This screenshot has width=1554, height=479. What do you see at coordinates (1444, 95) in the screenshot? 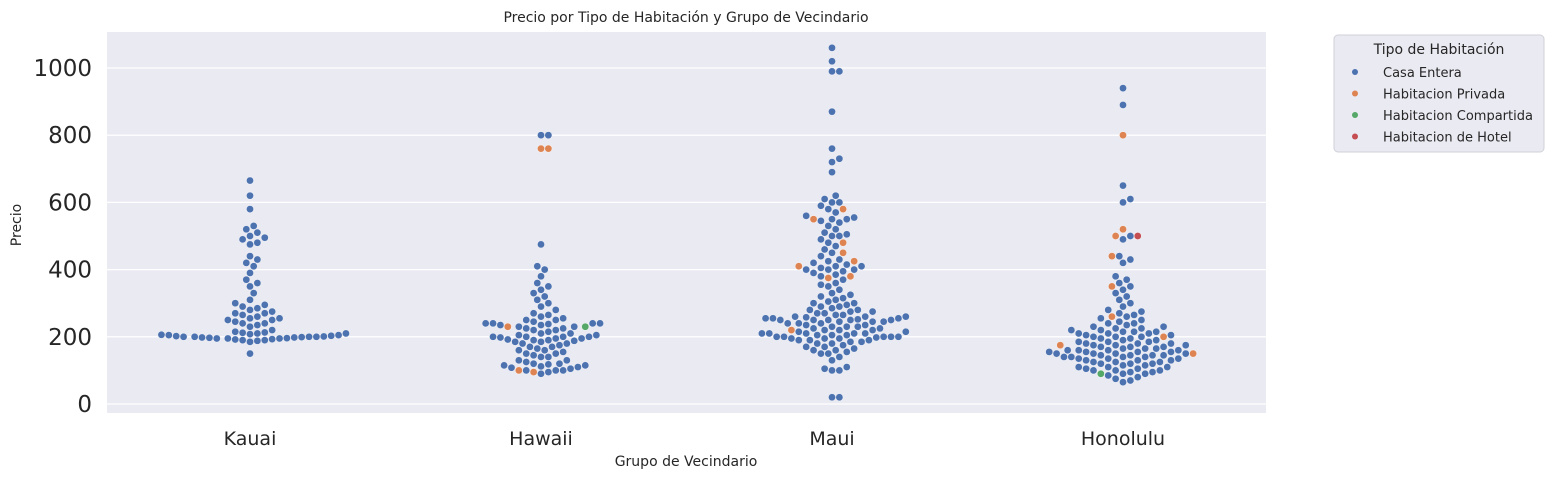
I see `legend-entry-label: Habitacion Privada` at bounding box center [1444, 95].